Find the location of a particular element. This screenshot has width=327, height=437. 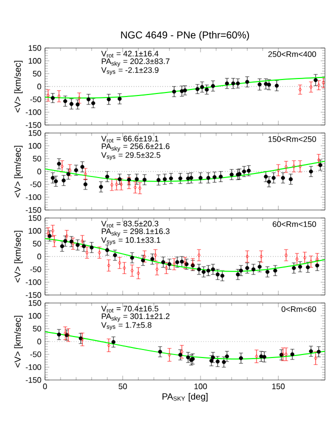

annotation: V$_{rot}$ = 83.5±20.3 is located at coordinates (129, 224).